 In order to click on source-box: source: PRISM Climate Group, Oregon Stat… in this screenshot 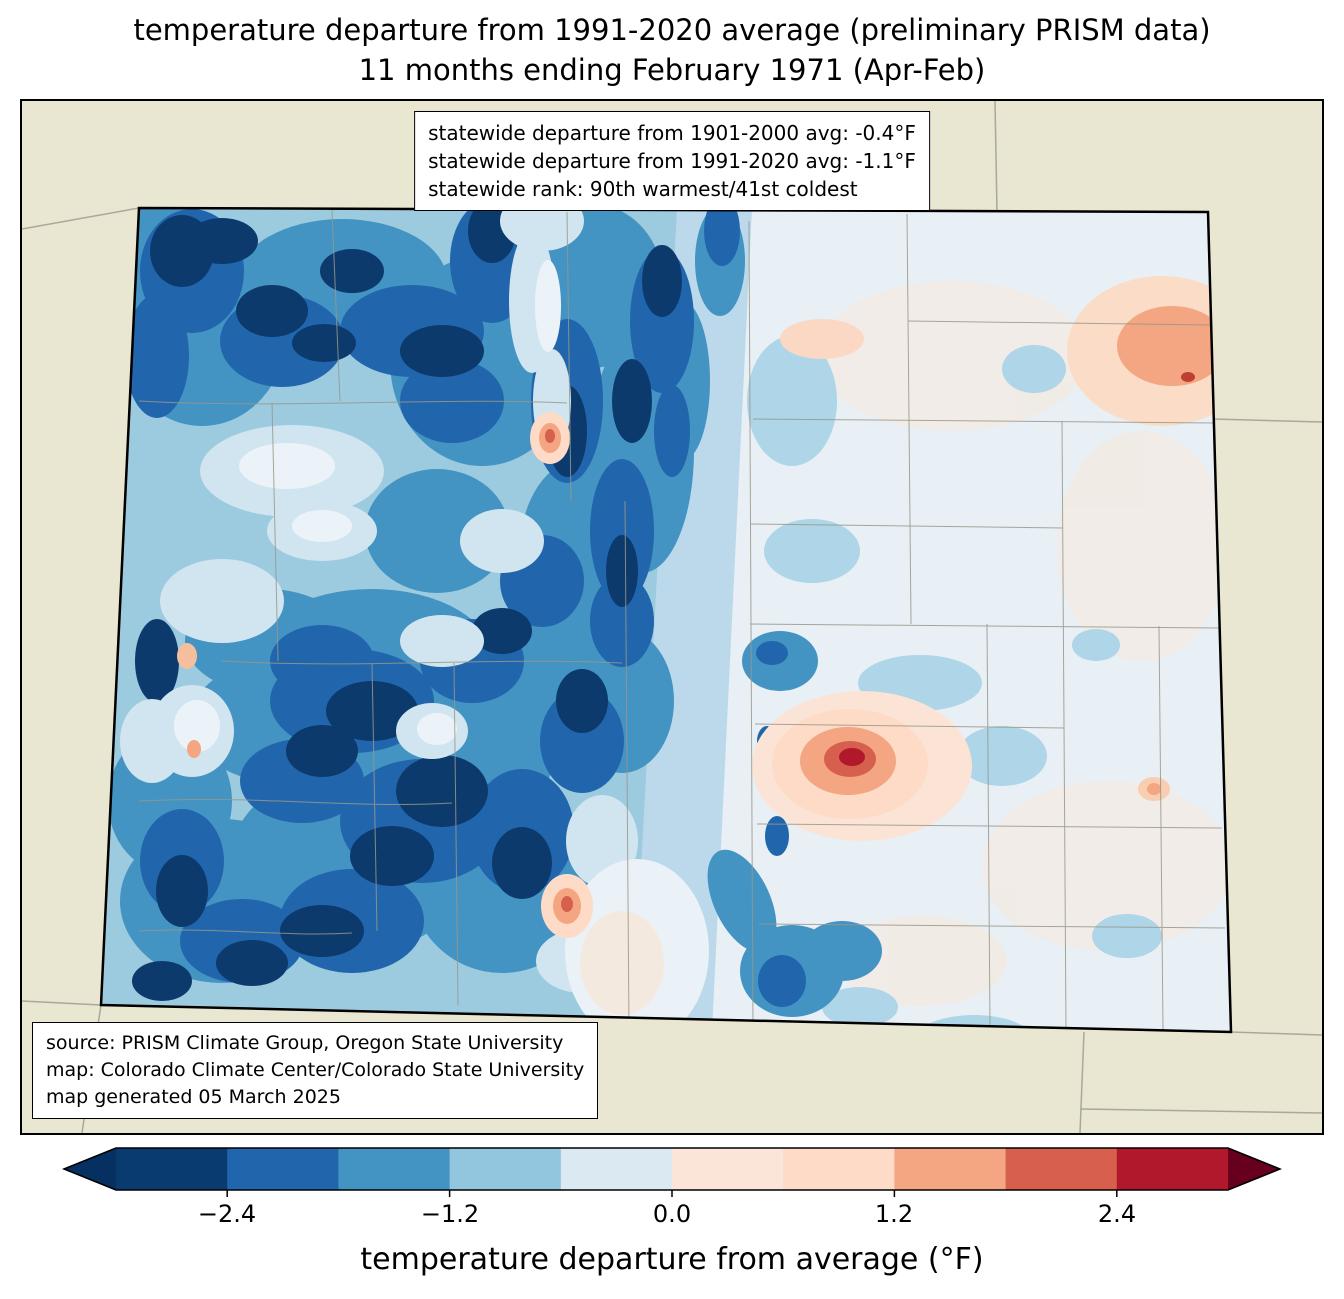, I will do `click(315, 1070)`.